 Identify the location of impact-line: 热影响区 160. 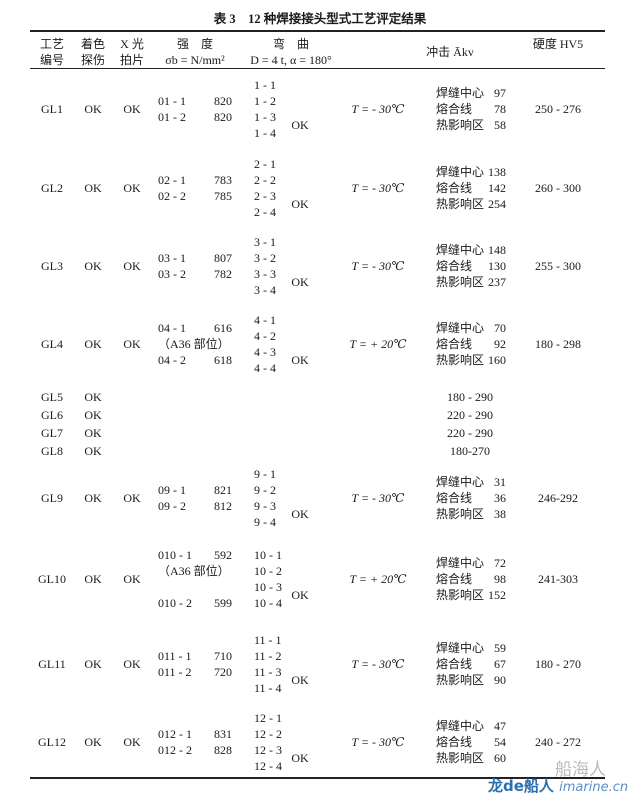
(471, 360).